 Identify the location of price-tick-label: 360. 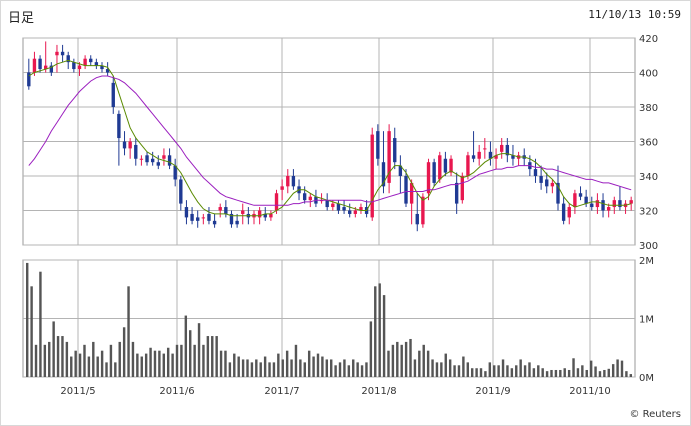
(648, 143).